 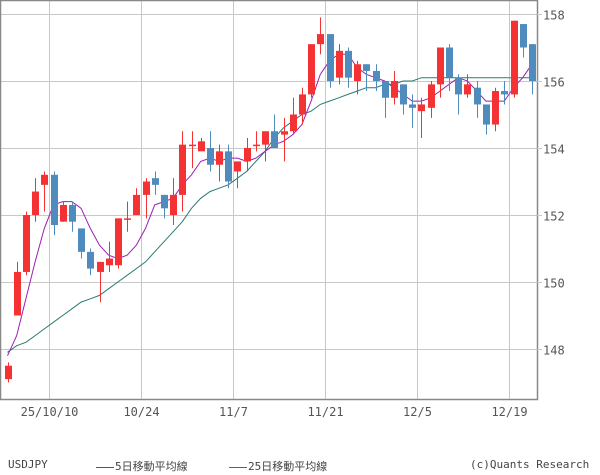 I want to click on legend-ma25: 25日移動平均線, so click(x=278, y=466).